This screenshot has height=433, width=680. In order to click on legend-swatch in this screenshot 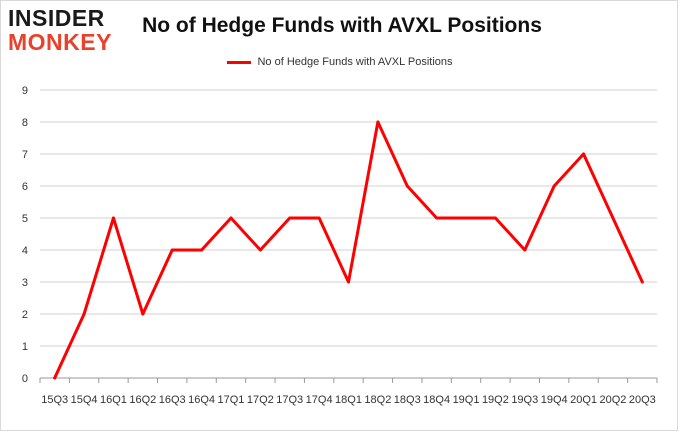, I will do `click(239, 62)`.